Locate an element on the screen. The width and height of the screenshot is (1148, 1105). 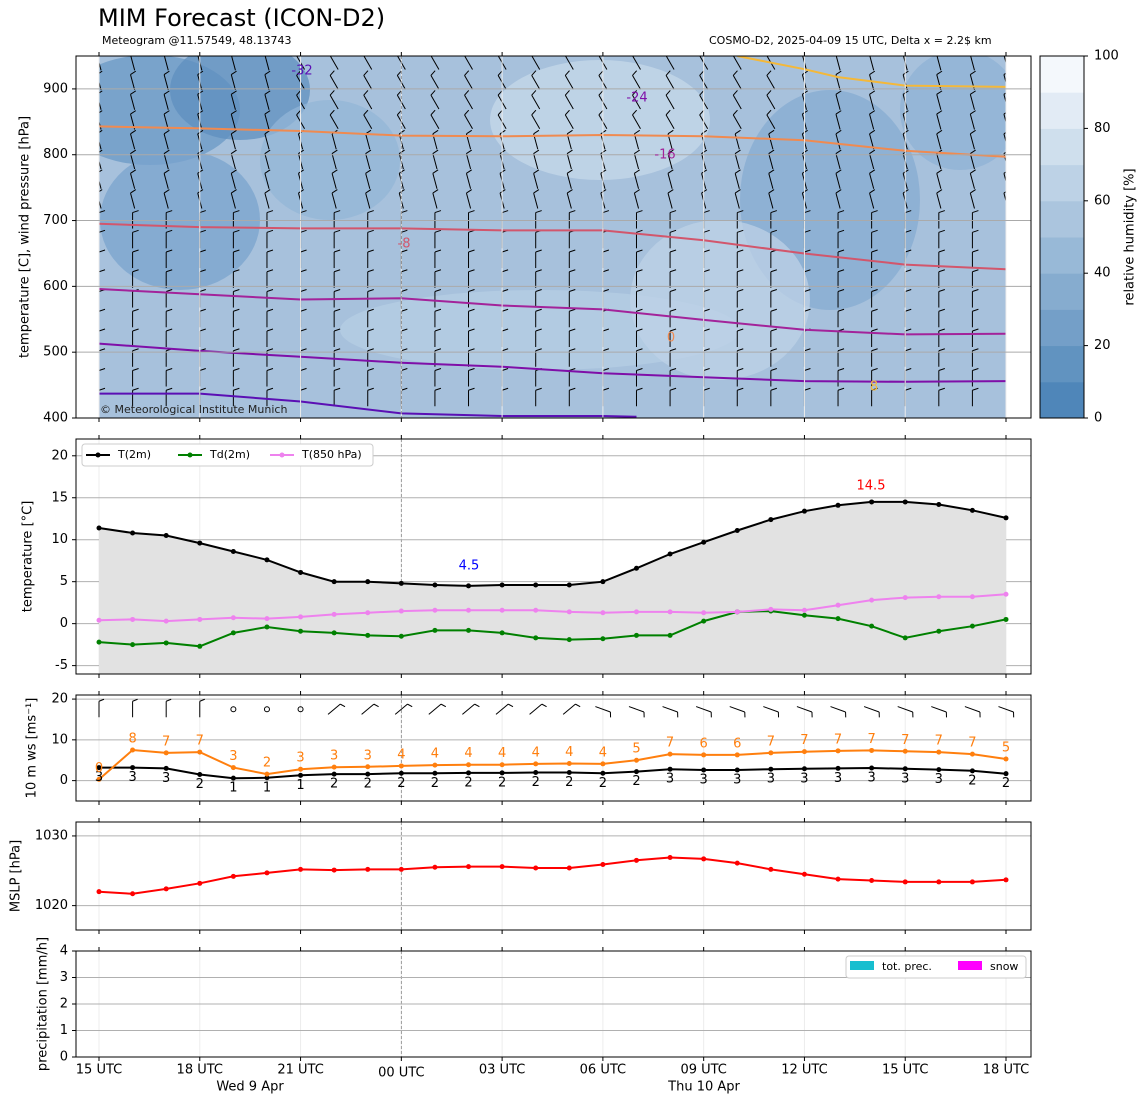
y-tick-label: 800 is located at coordinates (55, 154).